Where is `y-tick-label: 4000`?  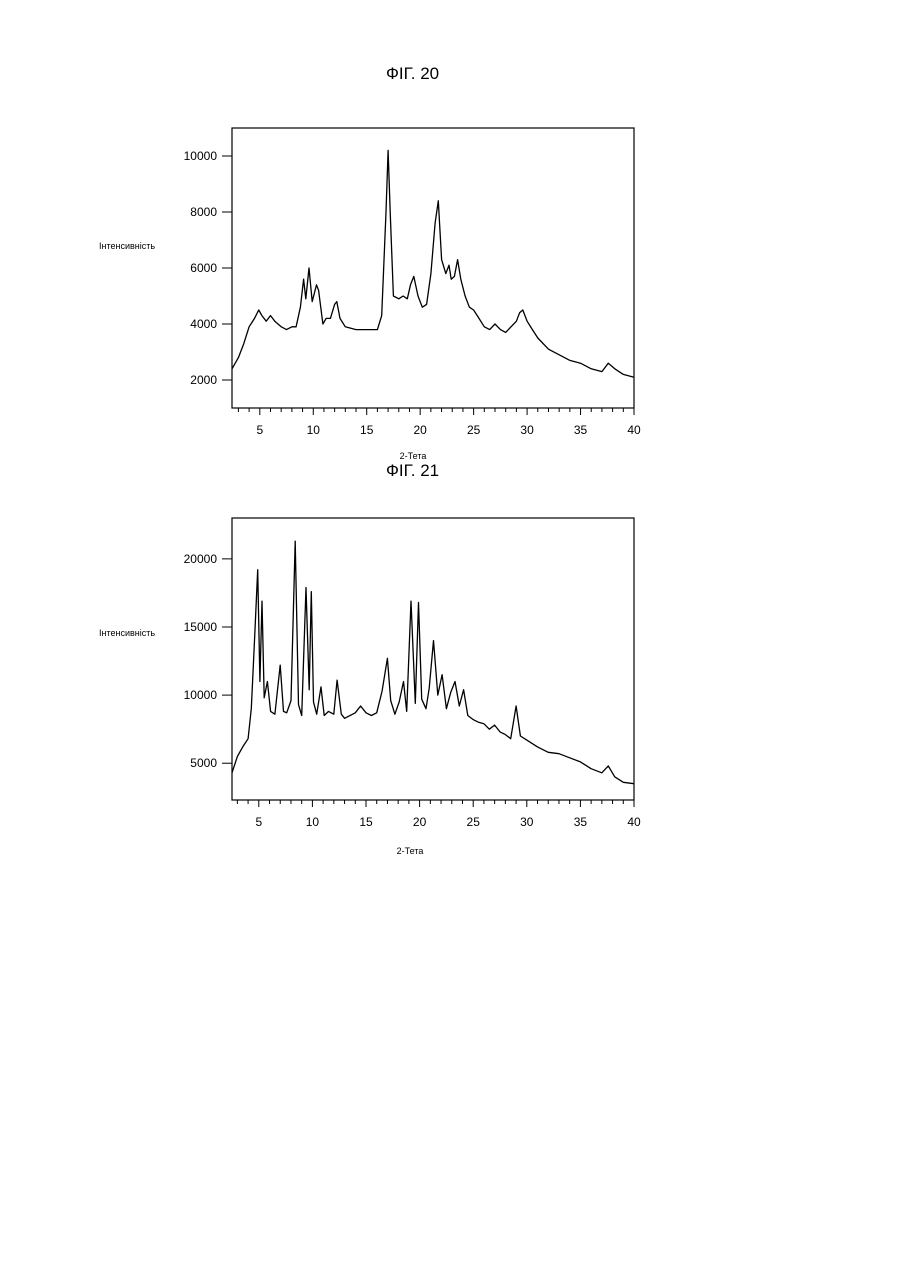 y-tick-label: 4000 is located at coordinates (203, 324).